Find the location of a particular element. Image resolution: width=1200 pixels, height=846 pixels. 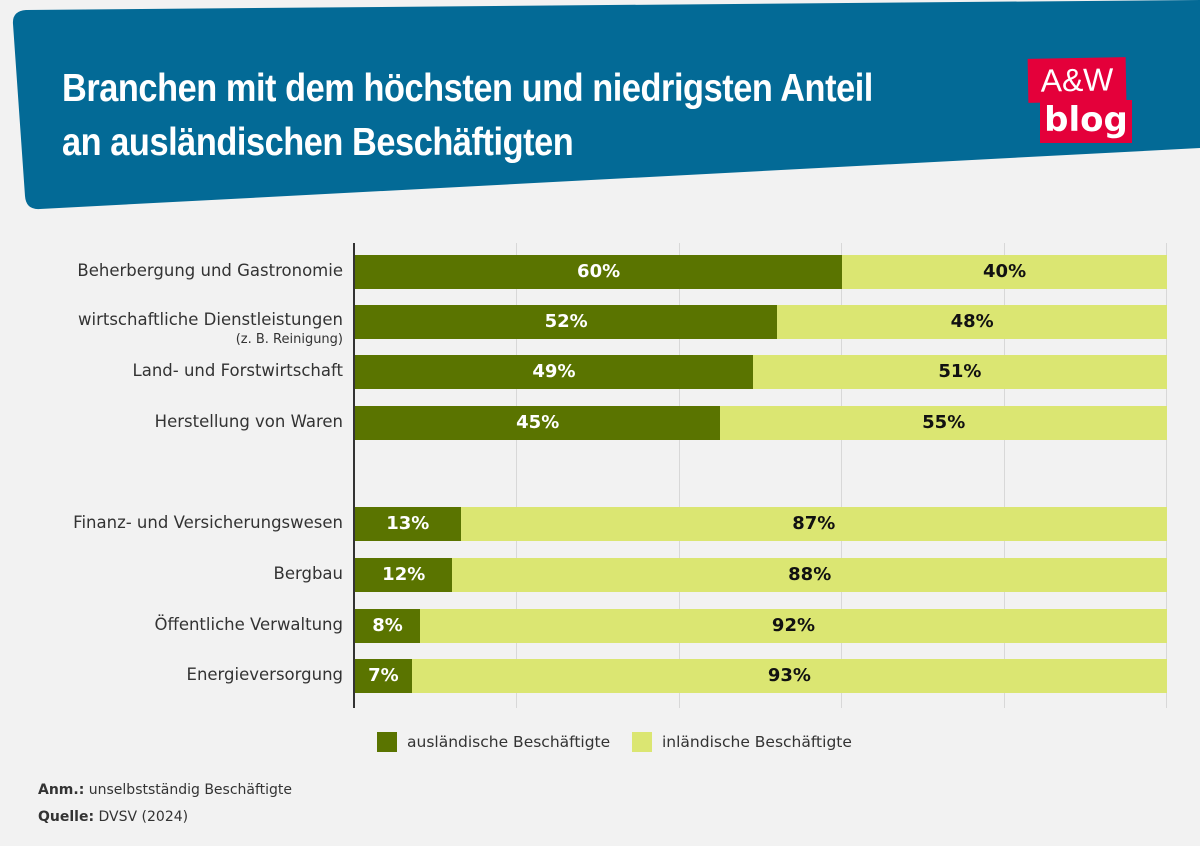

value-label-foreign: 12% is located at coordinates (404, 574).